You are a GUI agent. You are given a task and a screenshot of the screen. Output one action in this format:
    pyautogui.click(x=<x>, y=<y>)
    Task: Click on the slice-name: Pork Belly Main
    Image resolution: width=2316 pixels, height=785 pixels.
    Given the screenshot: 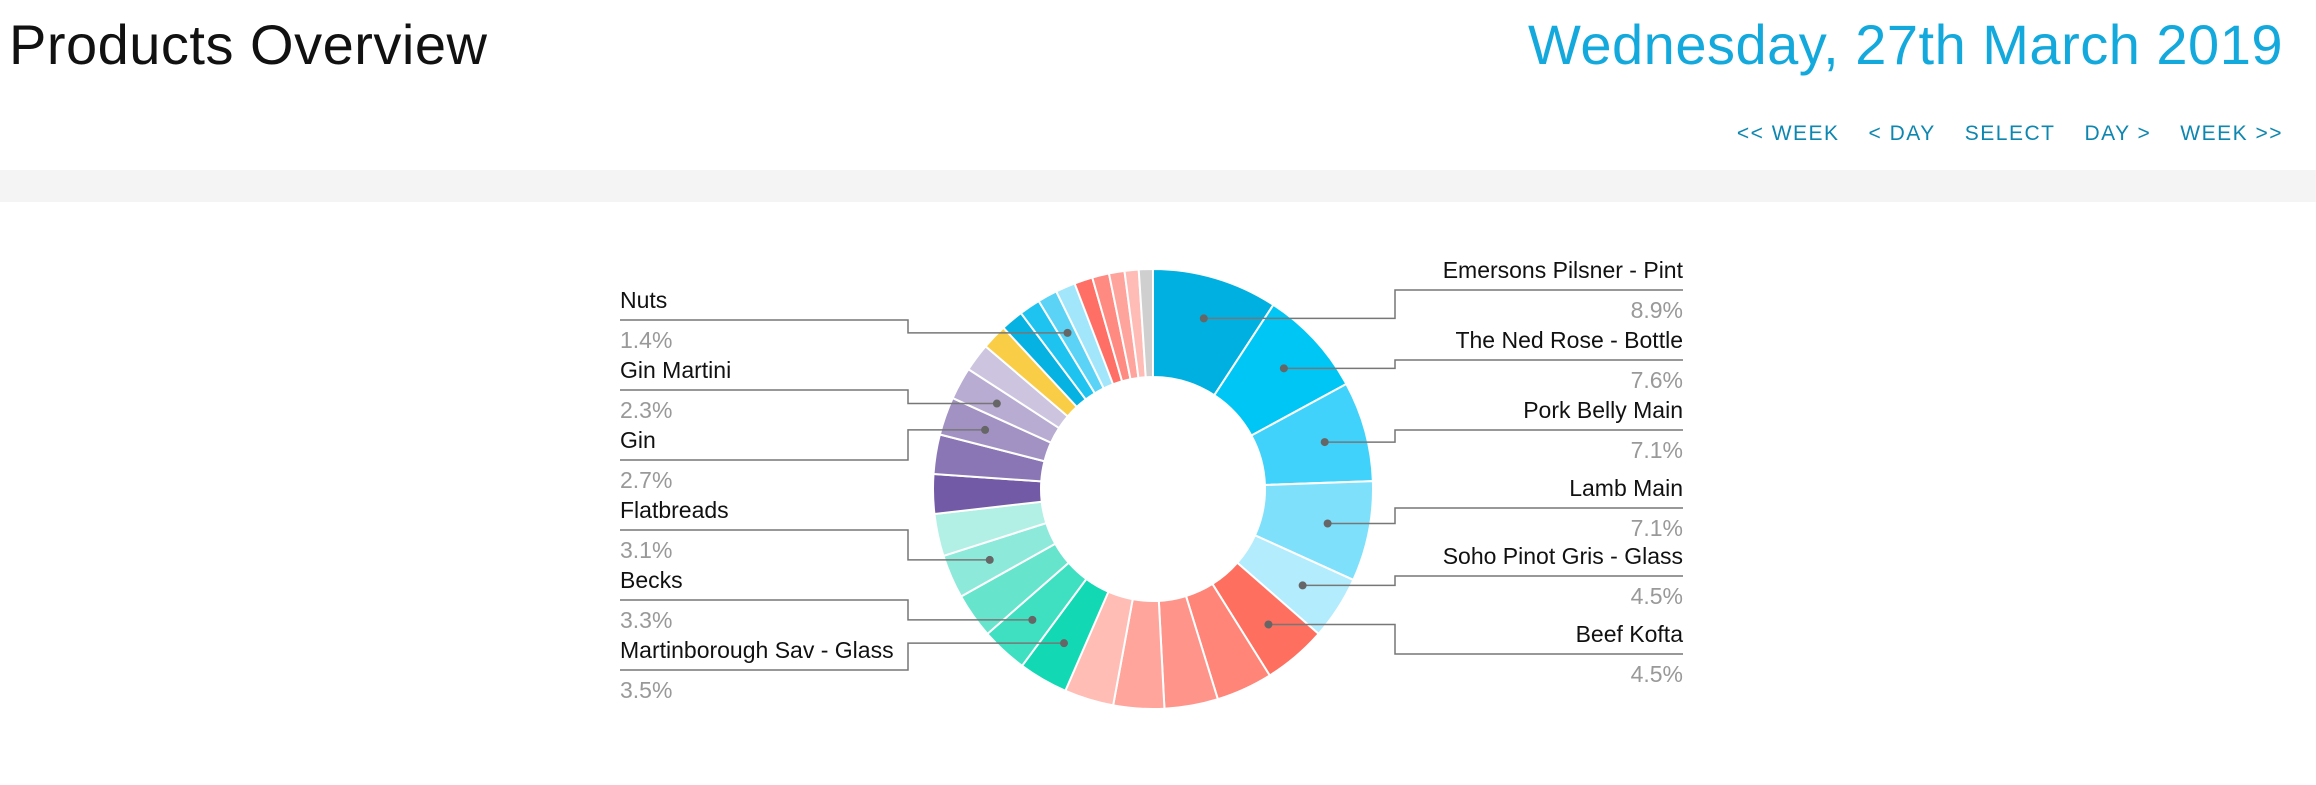 What is the action you would take?
    pyautogui.click(x=1603, y=410)
    